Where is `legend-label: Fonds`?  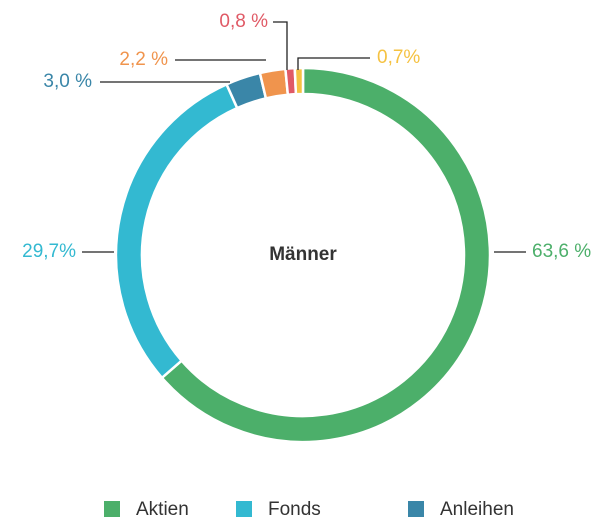 legend-label: Fonds is located at coordinates (294, 509).